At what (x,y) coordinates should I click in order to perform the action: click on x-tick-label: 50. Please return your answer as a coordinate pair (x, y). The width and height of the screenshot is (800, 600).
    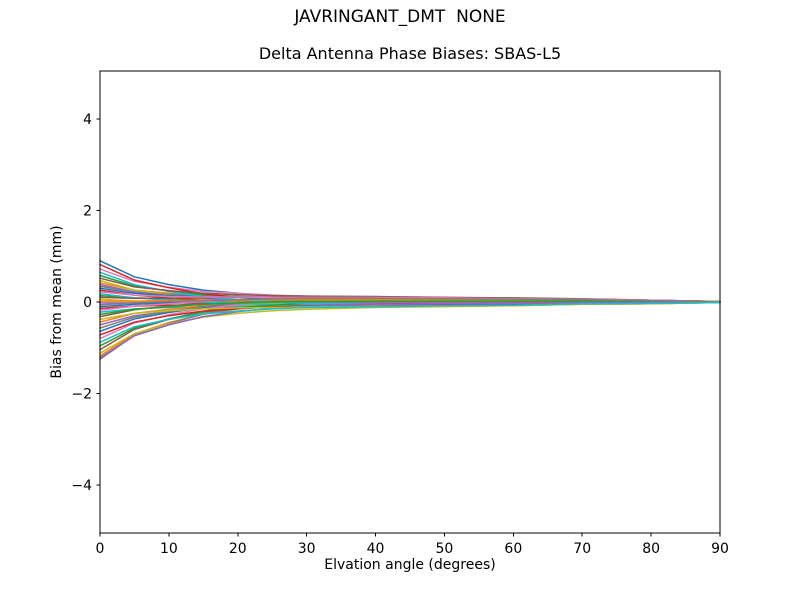
    Looking at the image, I should click on (445, 549).